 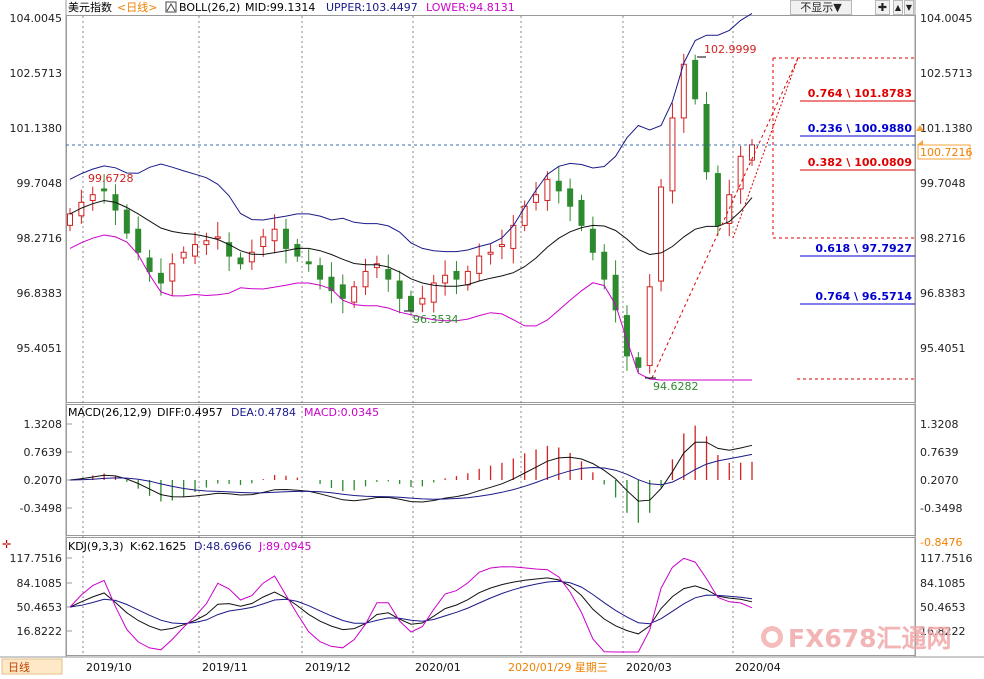 I want to click on boll-label: BOLL(26,2), so click(x=209, y=7).